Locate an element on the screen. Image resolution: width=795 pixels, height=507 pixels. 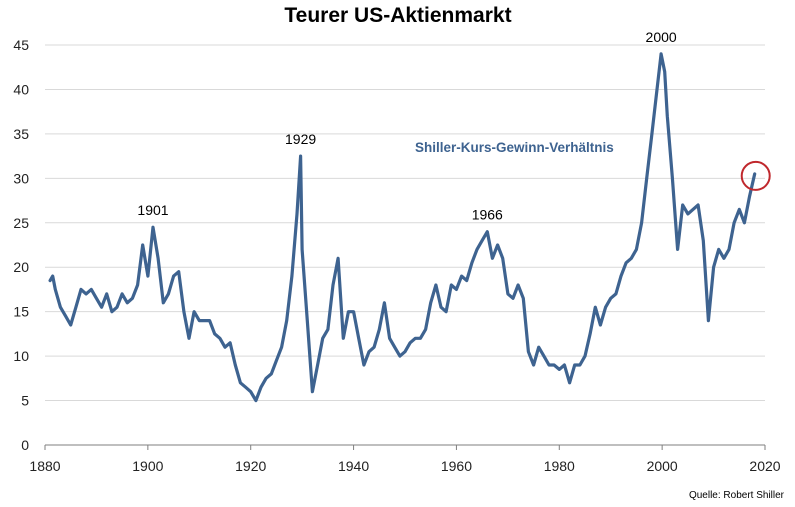
x-tick-label: 1880 is located at coordinates (44, 466).